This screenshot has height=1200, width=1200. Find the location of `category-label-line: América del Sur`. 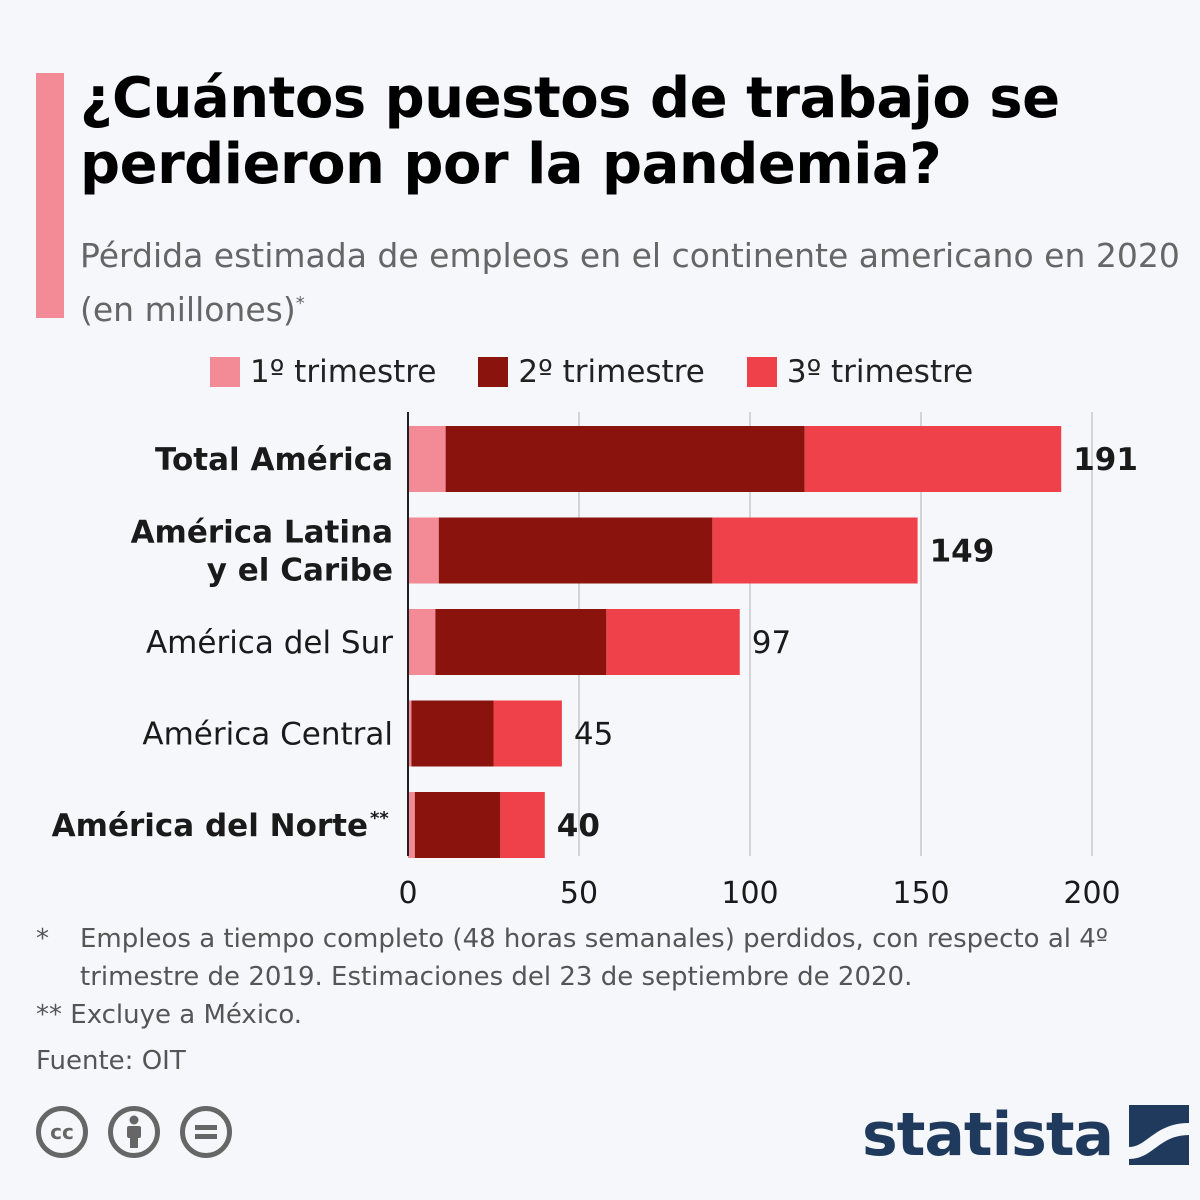

category-label-line: América del Sur is located at coordinates (269, 643).